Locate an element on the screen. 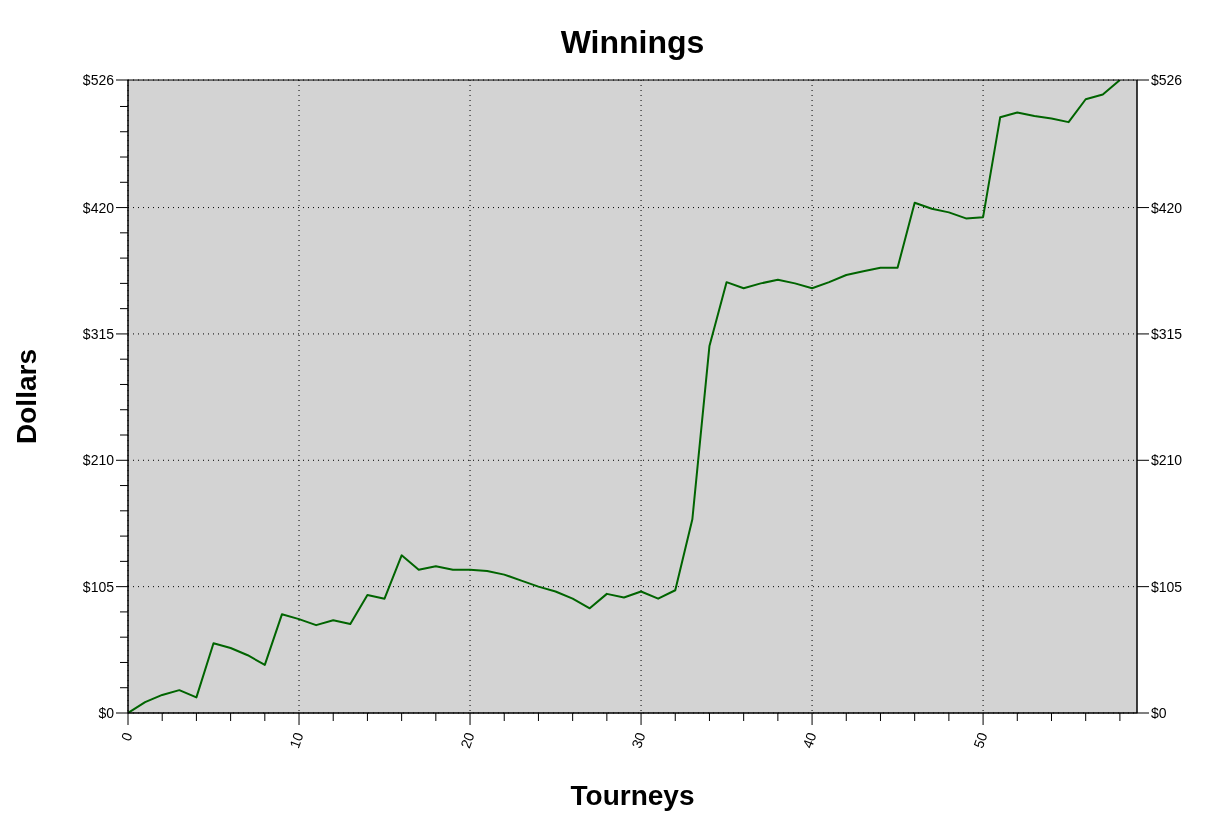  y-tick-label: $526 is located at coordinates (98, 80).